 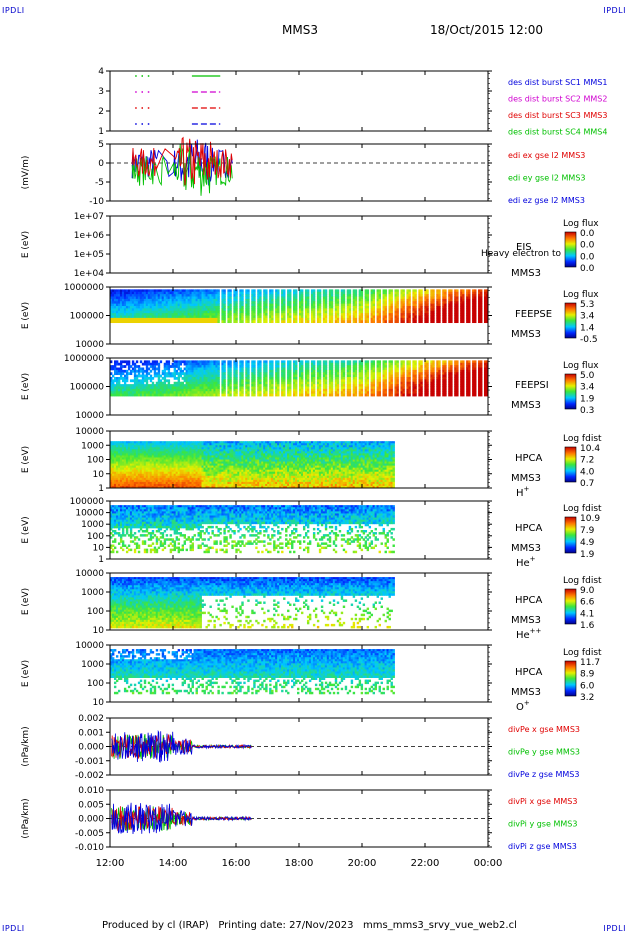 I want to click on legend-edi-1: edi ey gse l2 MMS3, so click(x=547, y=178).